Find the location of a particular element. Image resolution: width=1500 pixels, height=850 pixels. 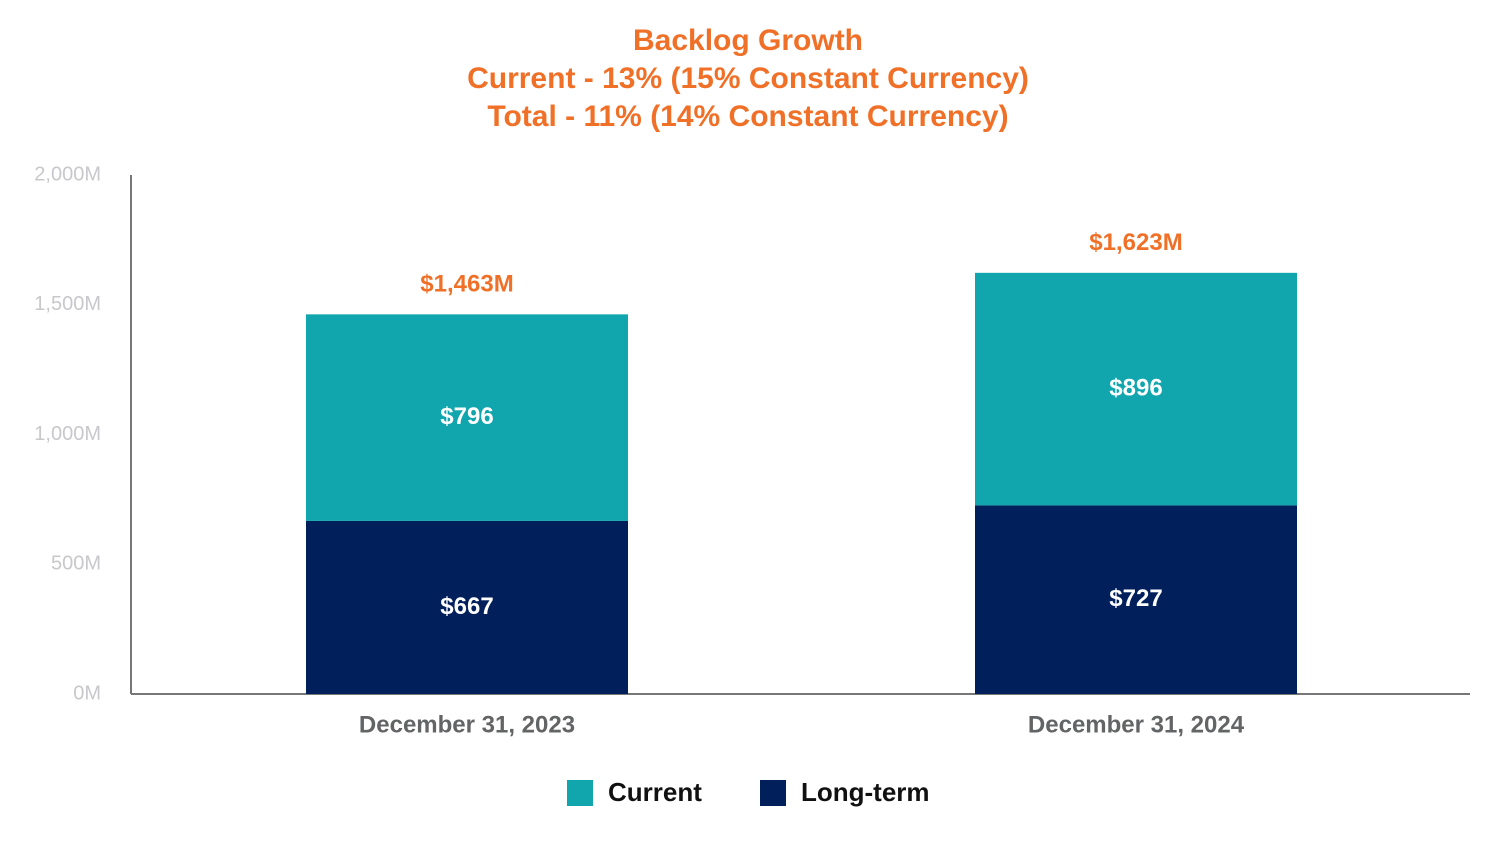

chart-subtitle: Current - 13% (15% Constant Currency) is located at coordinates (748, 78).